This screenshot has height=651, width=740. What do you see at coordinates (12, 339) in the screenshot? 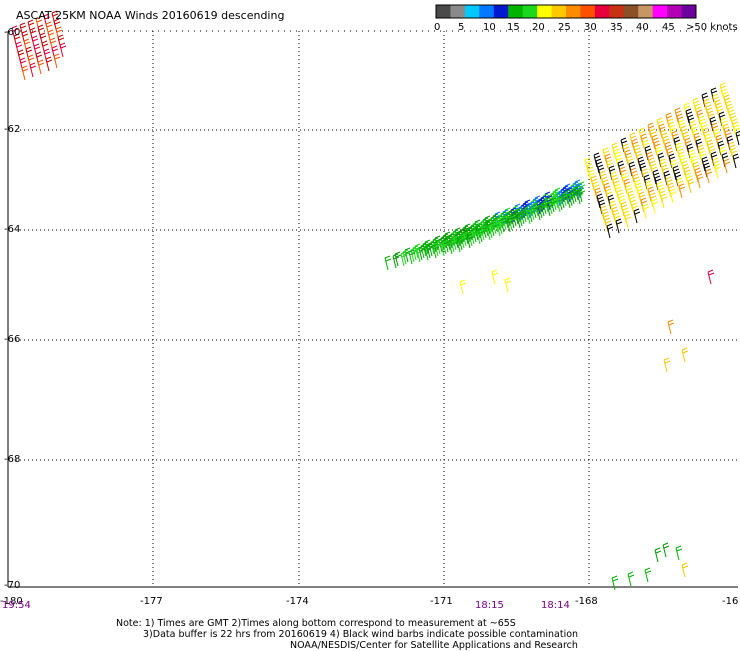
I see `lat-label-66: -66` at bounding box center [12, 339].